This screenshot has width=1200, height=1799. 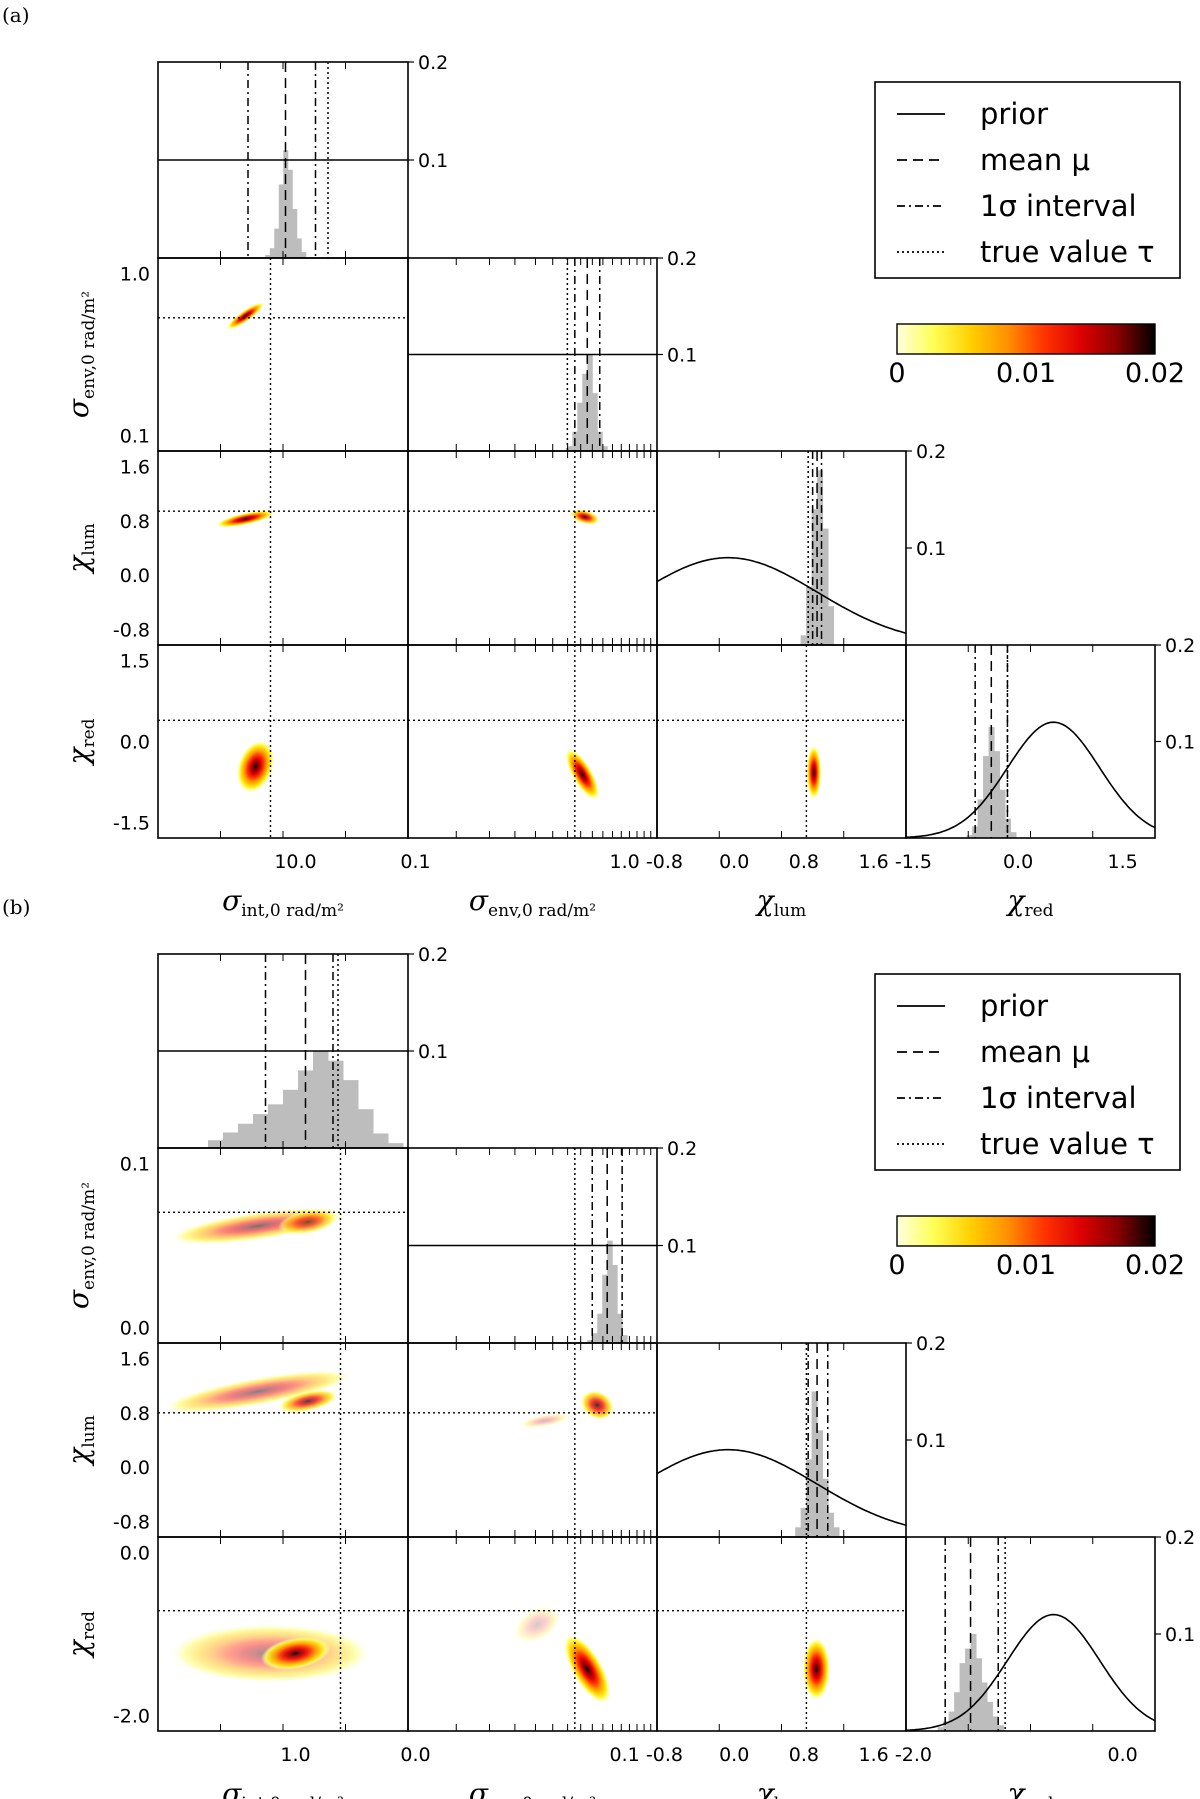 What do you see at coordinates (532, 902) in the screenshot?
I see `x-axis-label: σenv,0 rad/m²` at bounding box center [532, 902].